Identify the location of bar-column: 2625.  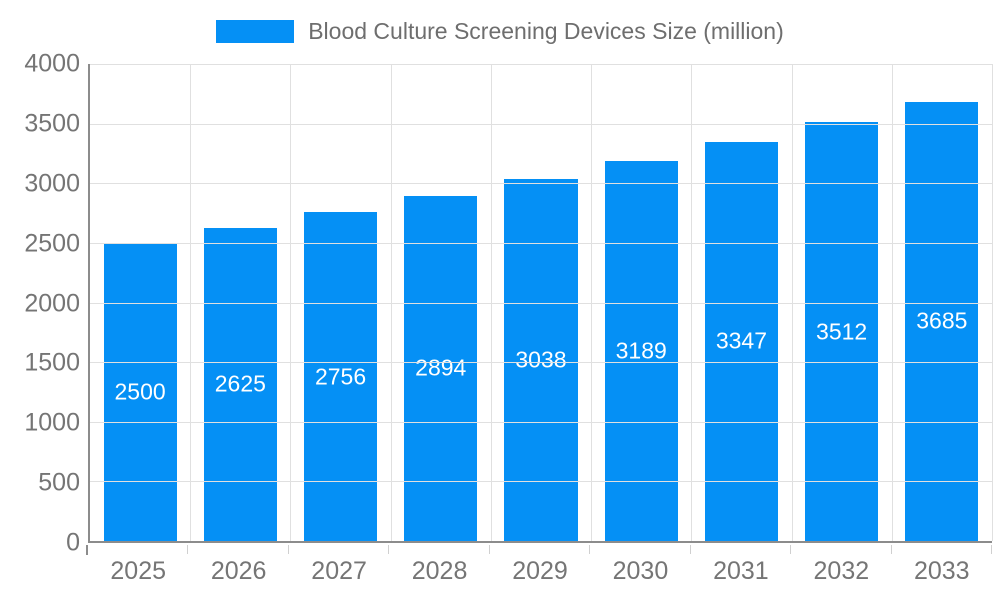
(240, 302).